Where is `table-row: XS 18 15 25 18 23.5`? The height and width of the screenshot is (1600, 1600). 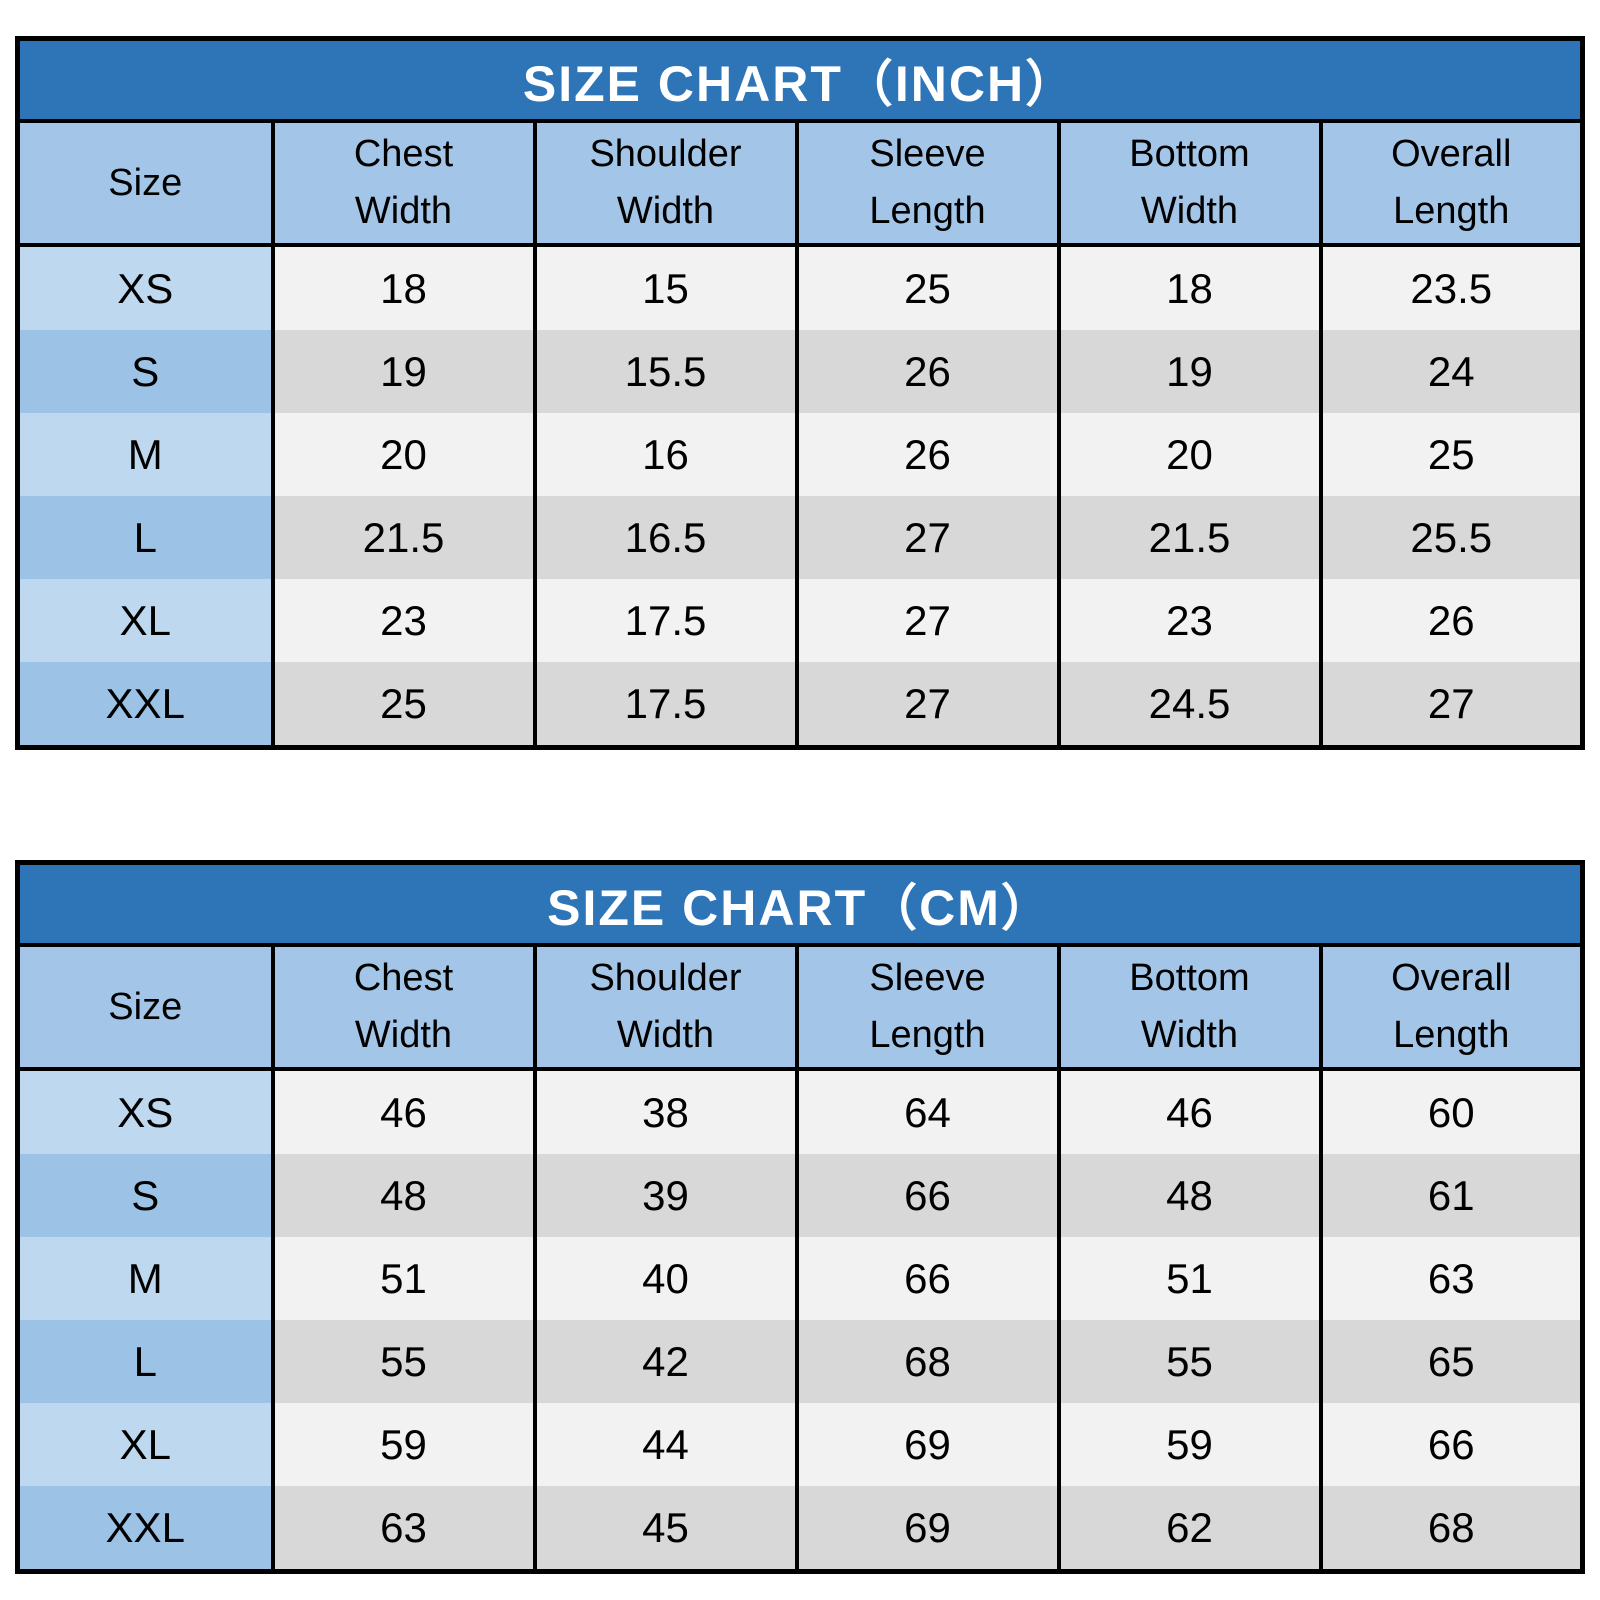 table-row: XS 18 15 25 18 23.5 is located at coordinates (800, 287).